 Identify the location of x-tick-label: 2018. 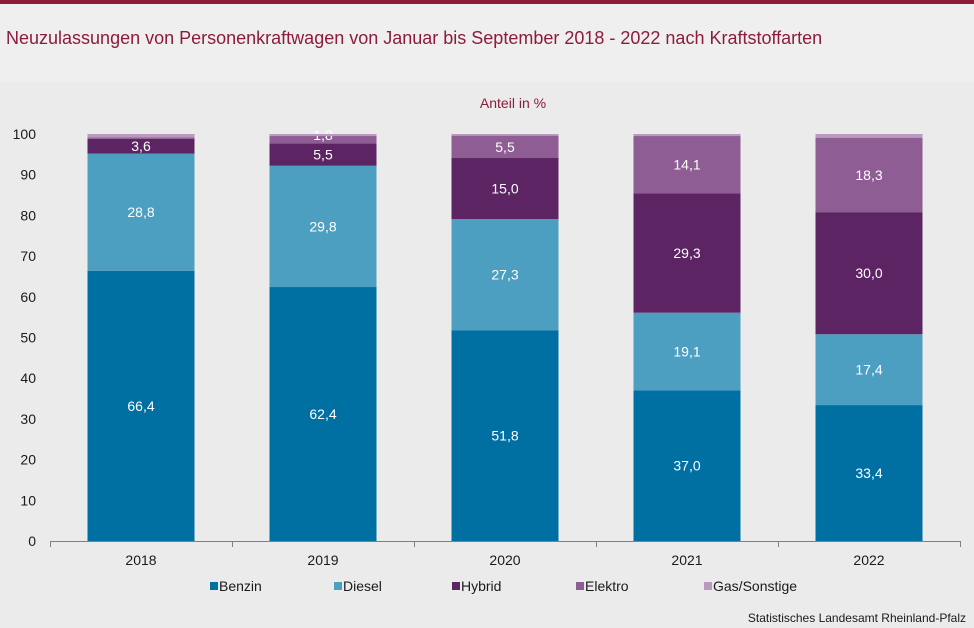
(140, 560).